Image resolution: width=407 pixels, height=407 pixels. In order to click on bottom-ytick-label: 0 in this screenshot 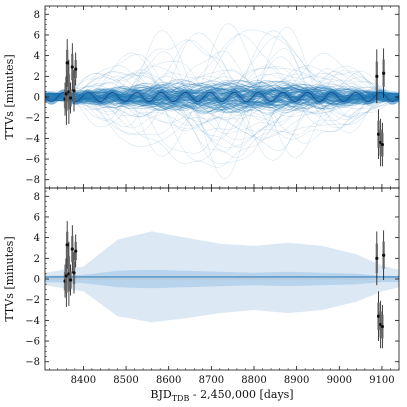, I will do `click(37, 280)`.